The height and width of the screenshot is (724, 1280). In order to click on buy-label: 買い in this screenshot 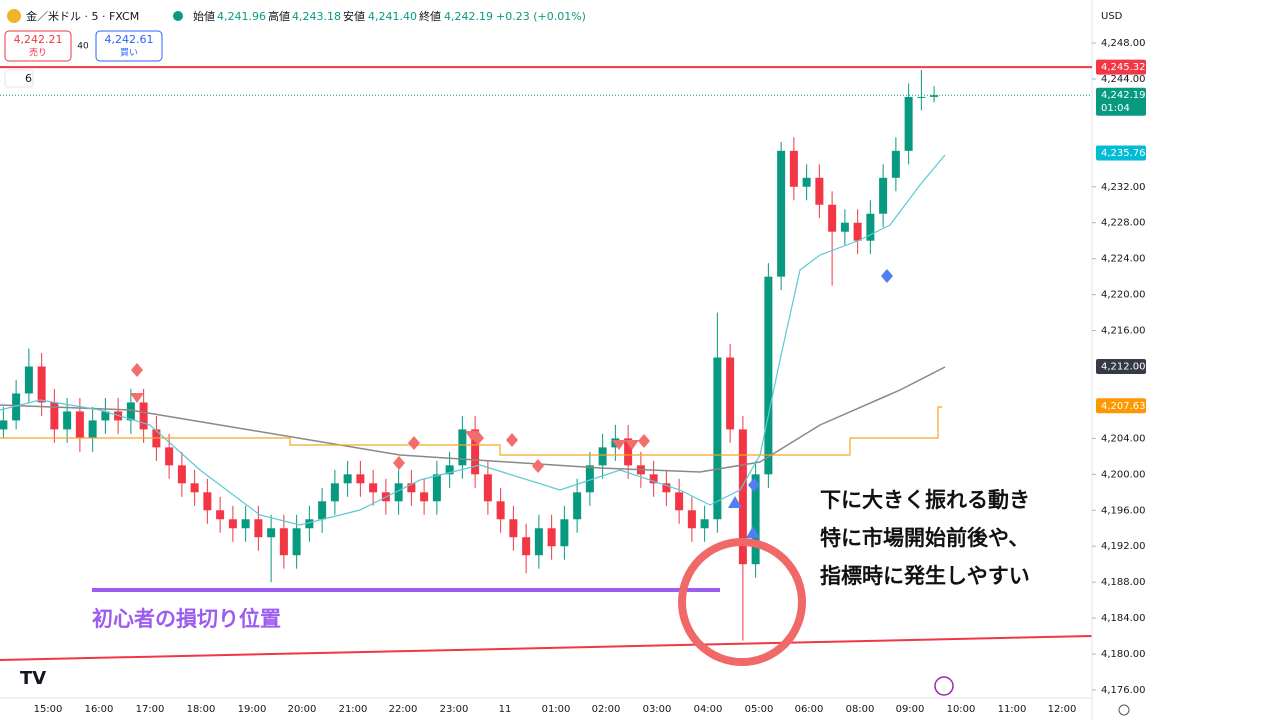, I will do `click(129, 53)`.